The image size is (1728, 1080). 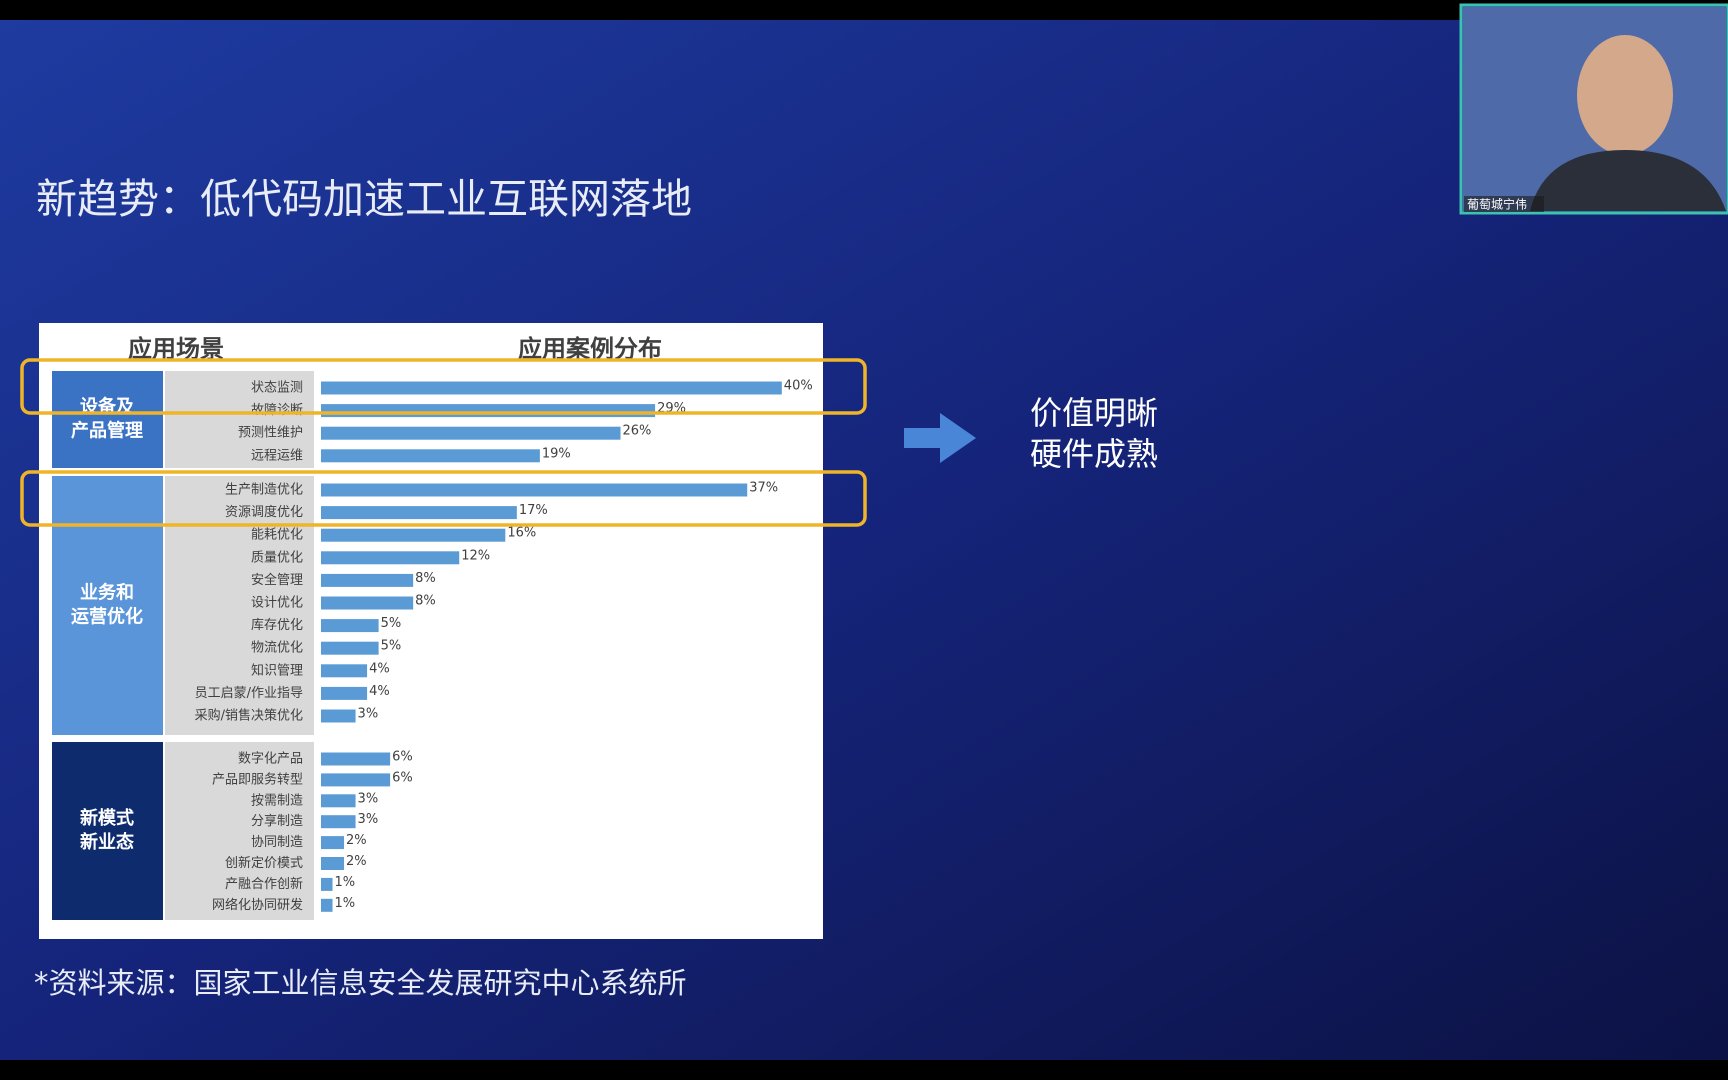 What do you see at coordinates (264, 884) in the screenshot?
I see `category-label: 产融合作创新` at bounding box center [264, 884].